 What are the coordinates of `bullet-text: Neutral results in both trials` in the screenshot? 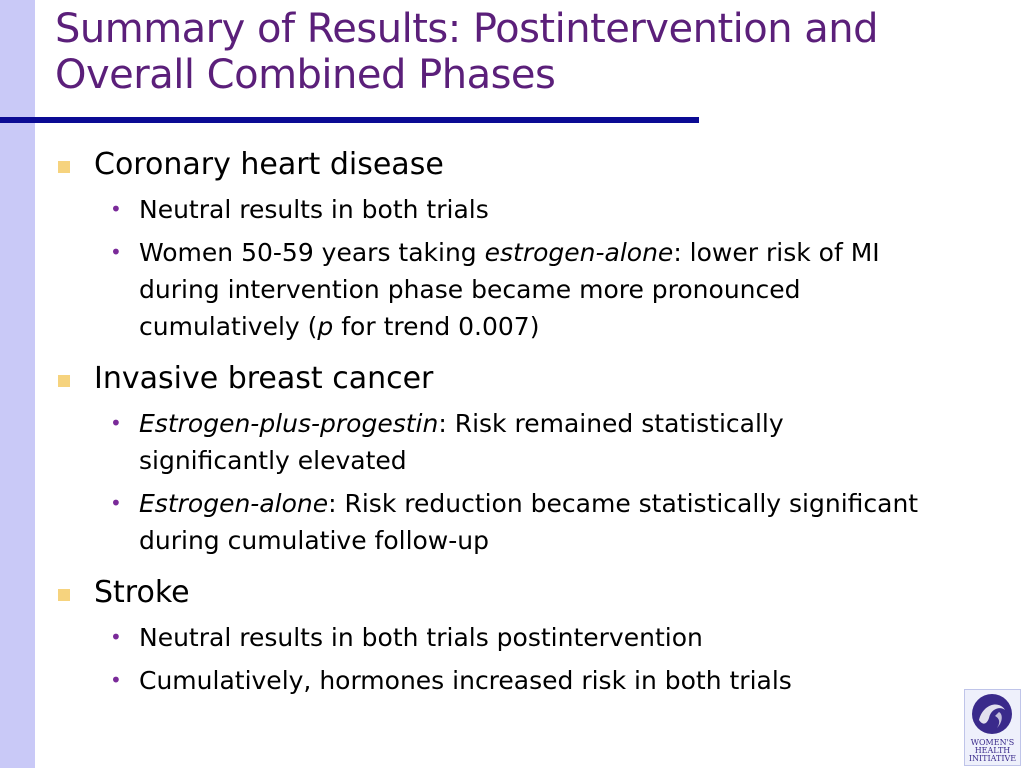 It's located at (314, 209).